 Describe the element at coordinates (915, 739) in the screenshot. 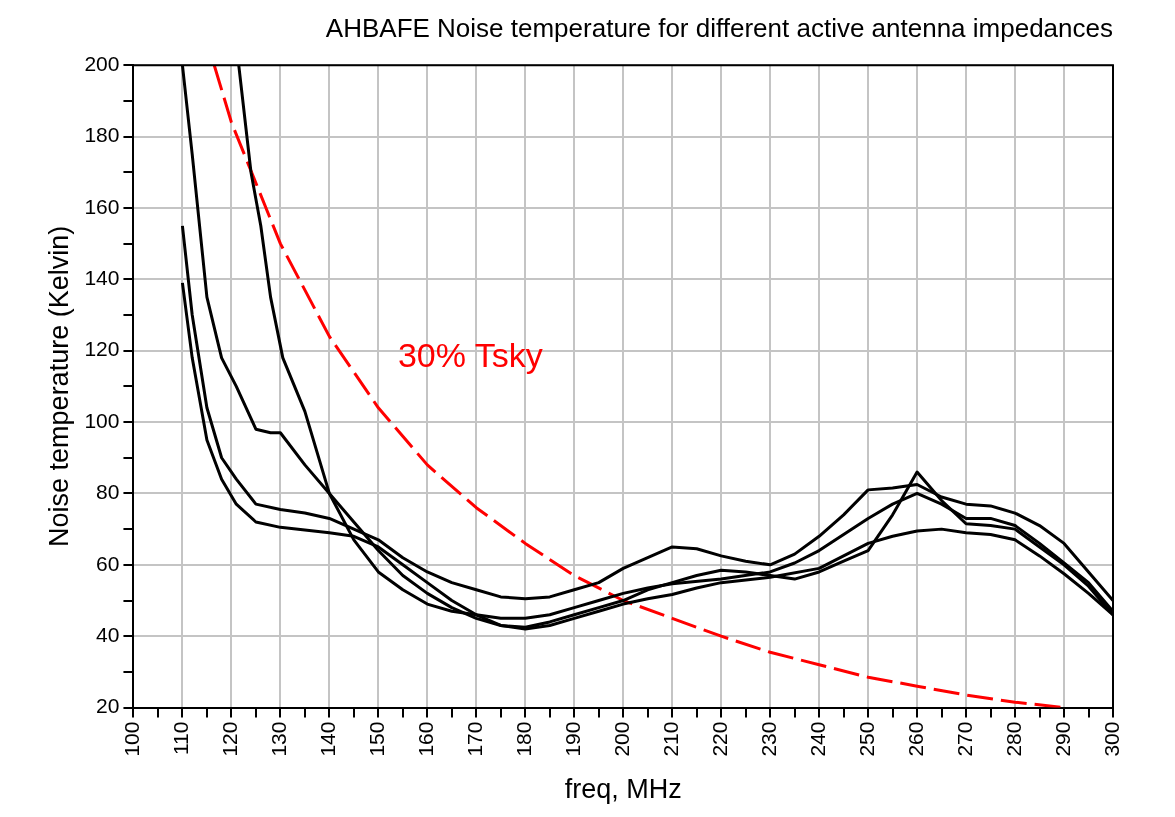

I see `x-tick-label: 260` at that location.